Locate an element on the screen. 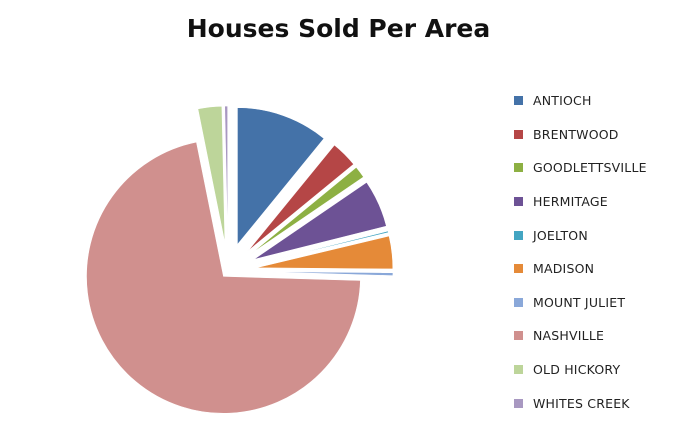  legend-label: MADISON is located at coordinates (564, 269).